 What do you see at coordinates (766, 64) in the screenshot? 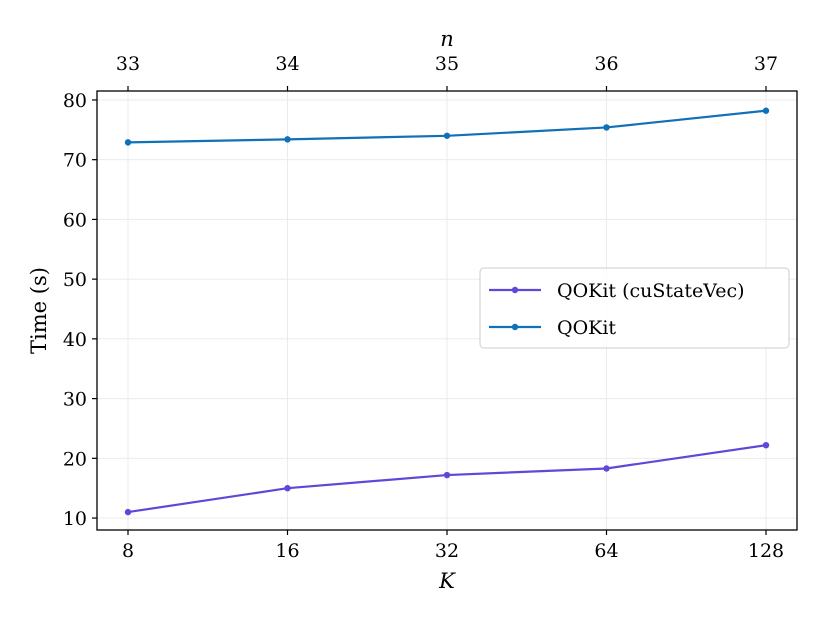
I see `top-tick-label: 37` at bounding box center [766, 64].